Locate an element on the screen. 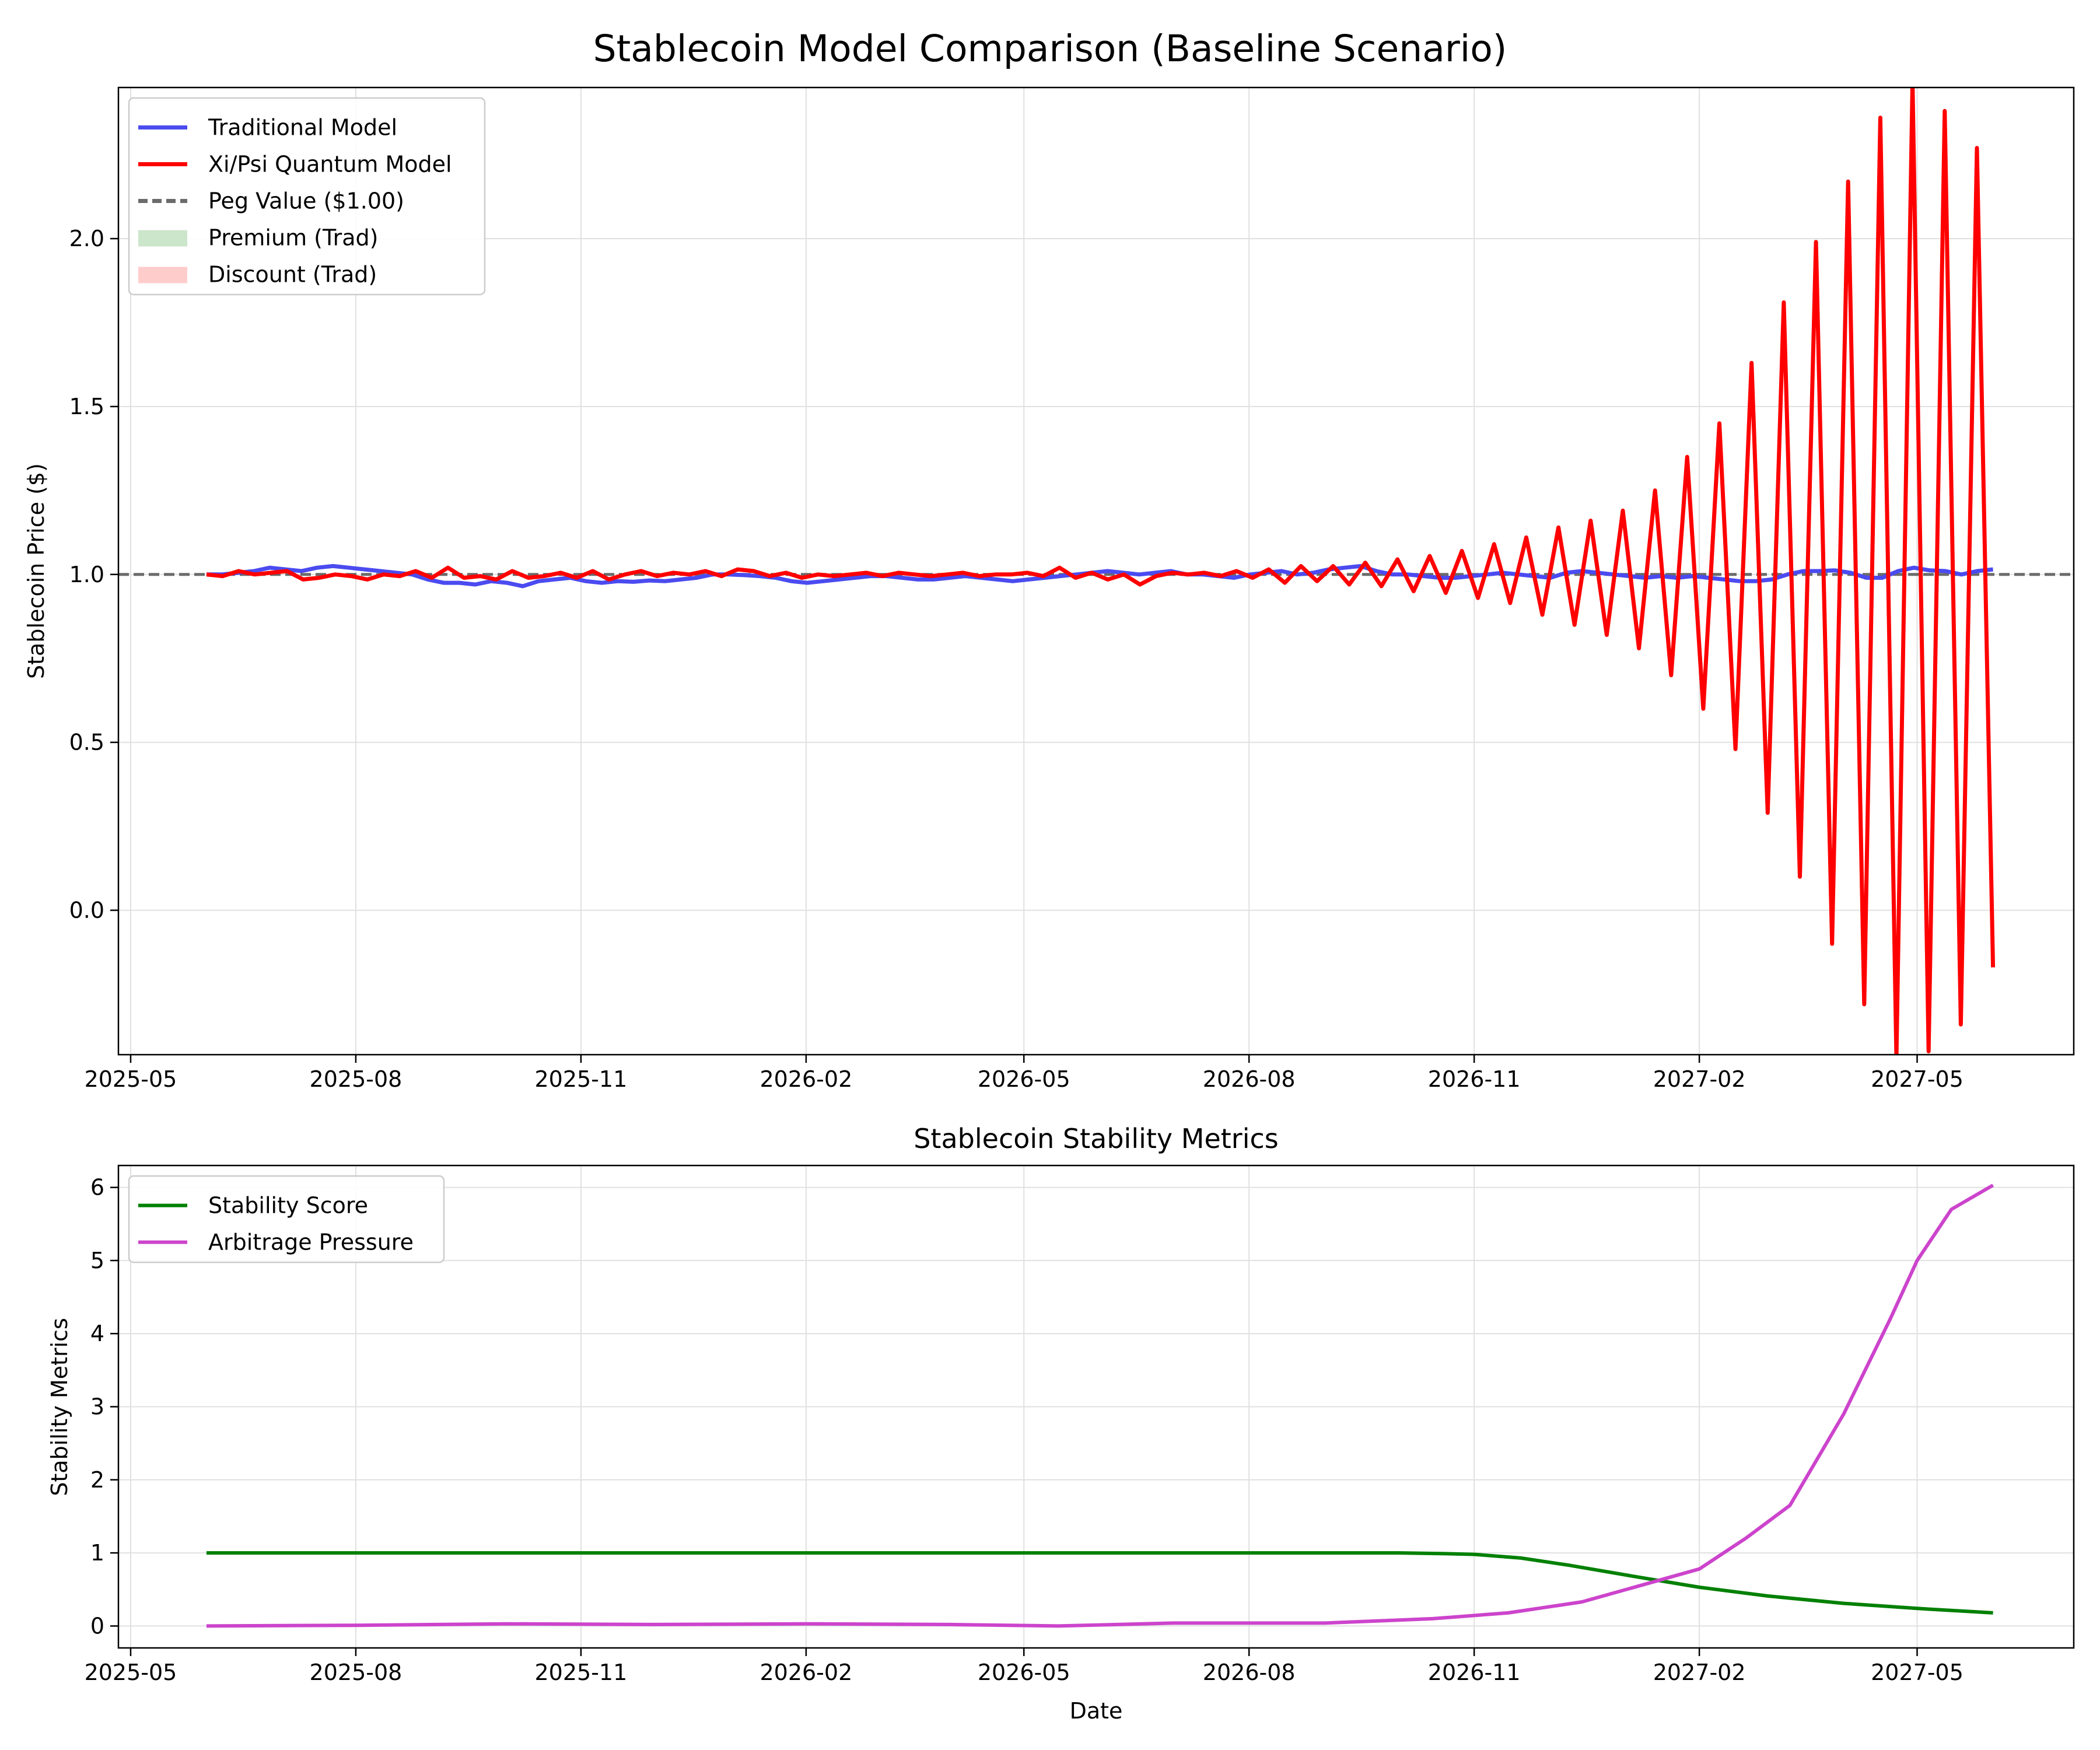 The image size is (2100, 1750). y-tick-label: 1.0 is located at coordinates (86, 574).